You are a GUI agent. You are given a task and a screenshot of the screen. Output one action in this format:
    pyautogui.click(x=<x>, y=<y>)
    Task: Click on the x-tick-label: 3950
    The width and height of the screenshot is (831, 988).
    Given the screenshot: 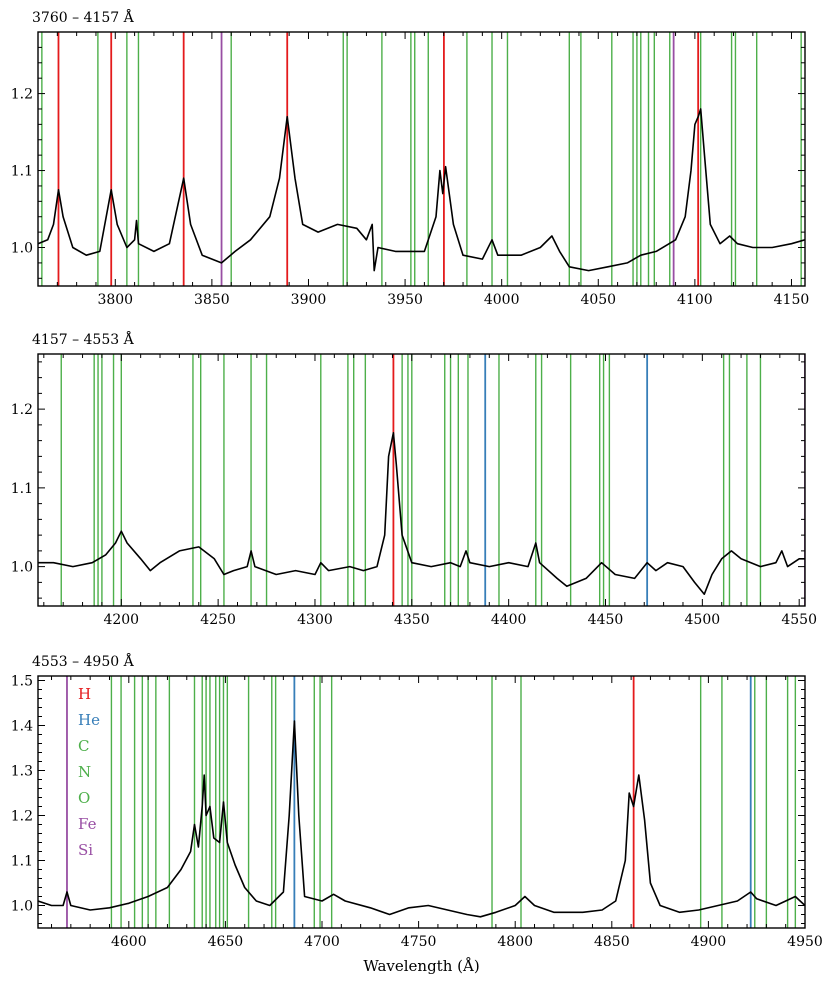 What is the action you would take?
    pyautogui.click(x=405, y=300)
    